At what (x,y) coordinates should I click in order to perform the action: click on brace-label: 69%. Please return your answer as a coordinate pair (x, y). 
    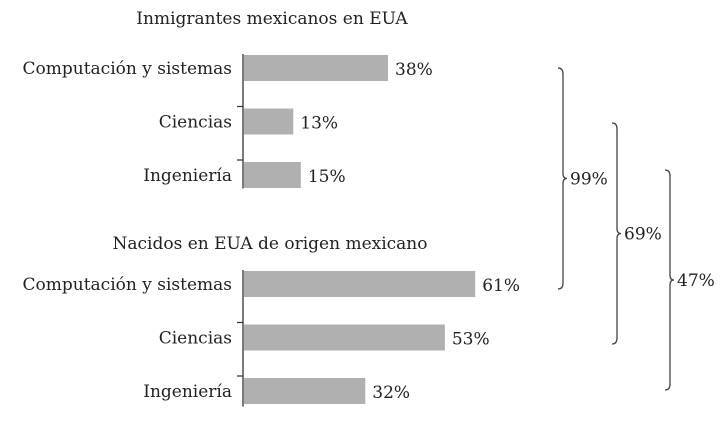
    Looking at the image, I should click on (643, 235).